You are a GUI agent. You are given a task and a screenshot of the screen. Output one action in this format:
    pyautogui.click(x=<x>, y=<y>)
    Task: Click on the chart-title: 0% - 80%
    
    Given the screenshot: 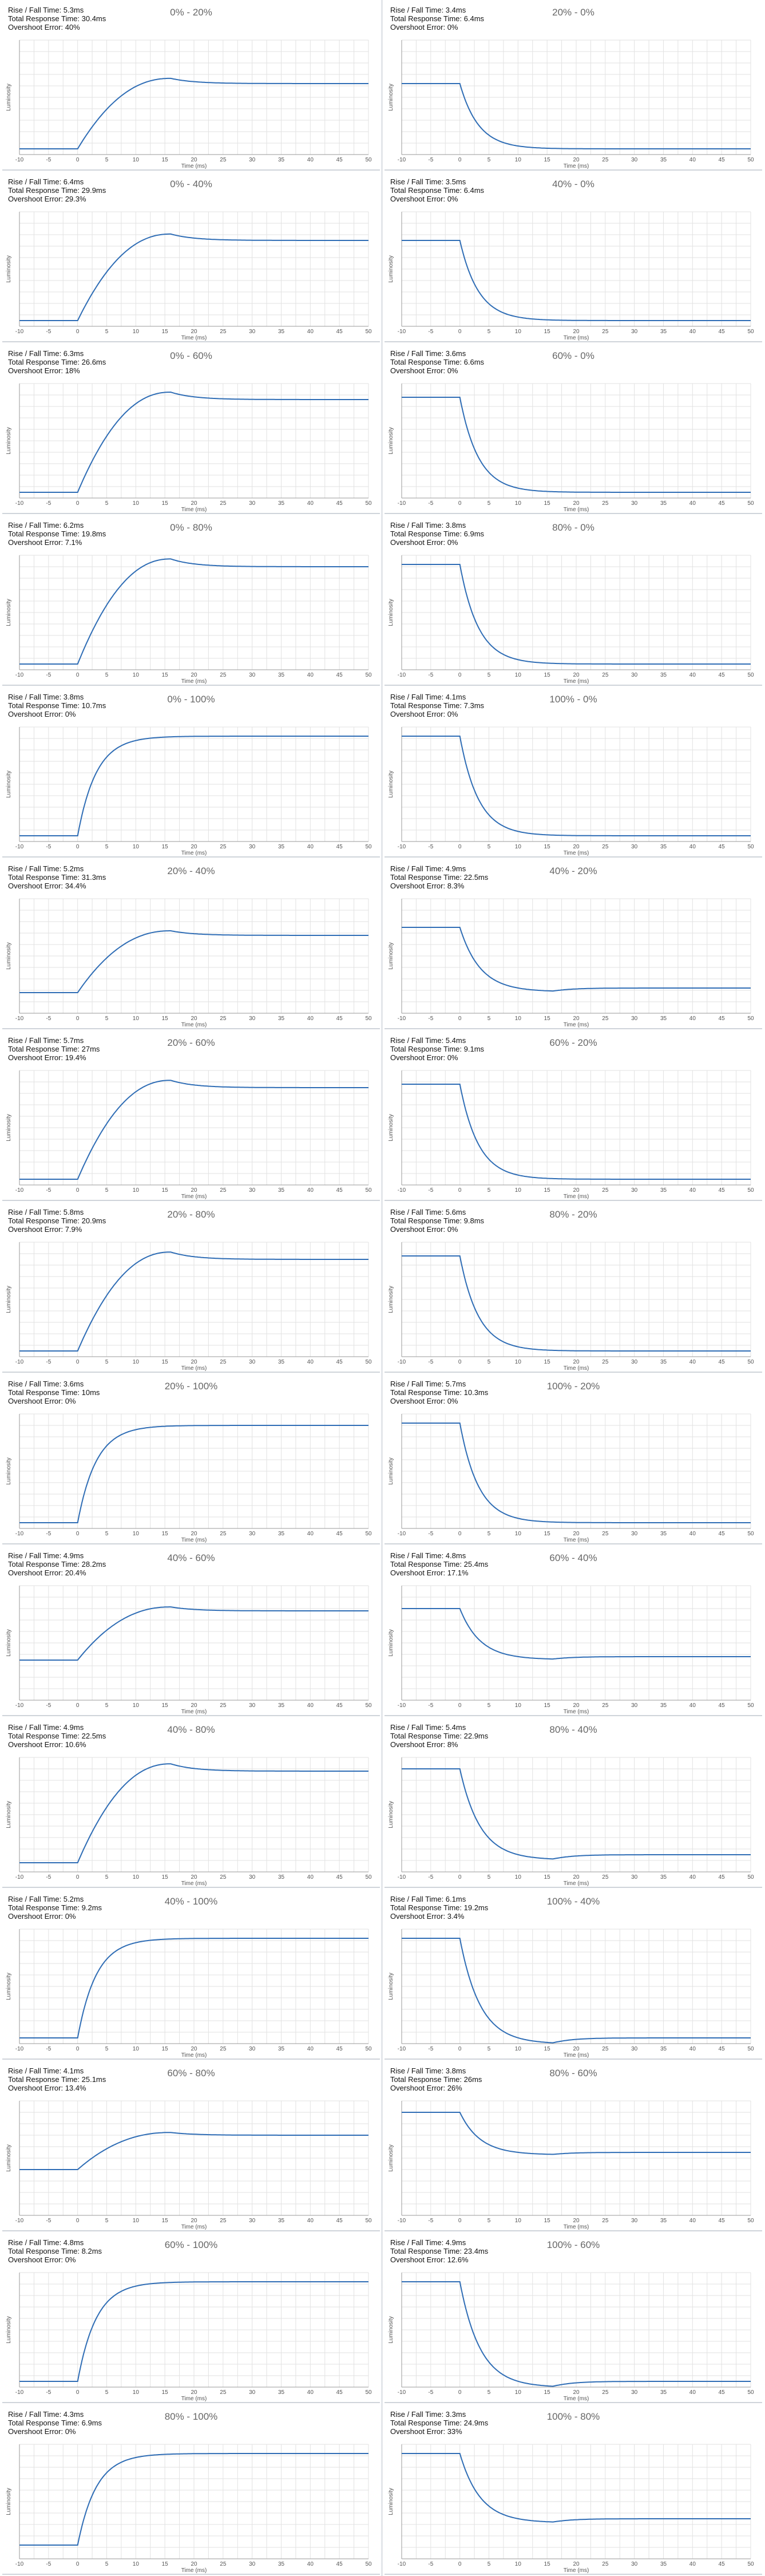 What is the action you would take?
    pyautogui.click(x=191, y=527)
    